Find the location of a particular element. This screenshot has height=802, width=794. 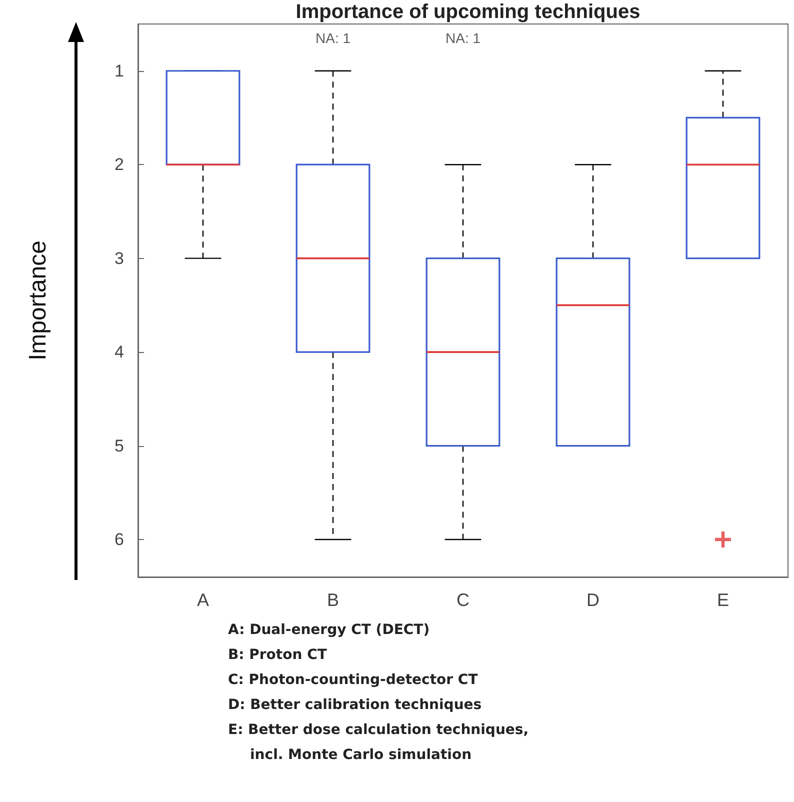

y-tick-label: 4 is located at coordinates (119, 352).